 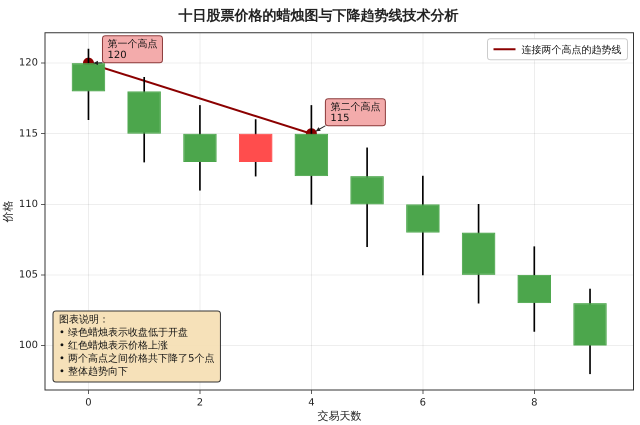 I want to click on annotation: 第二个高点 115, so click(x=355, y=112).